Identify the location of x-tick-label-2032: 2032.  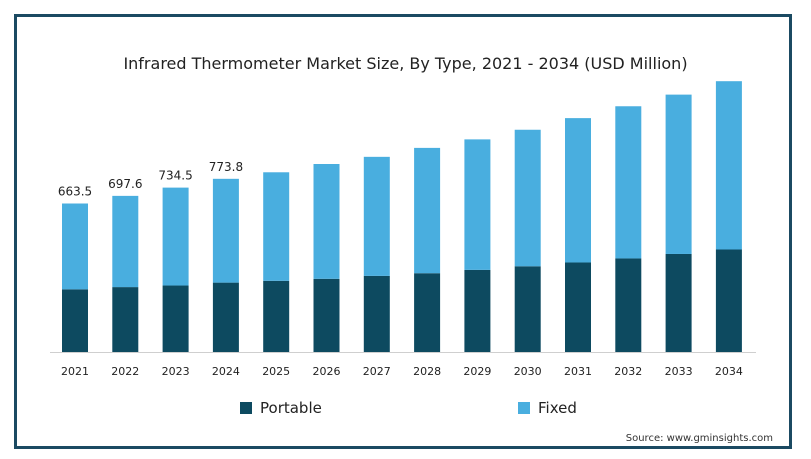
(628, 371).